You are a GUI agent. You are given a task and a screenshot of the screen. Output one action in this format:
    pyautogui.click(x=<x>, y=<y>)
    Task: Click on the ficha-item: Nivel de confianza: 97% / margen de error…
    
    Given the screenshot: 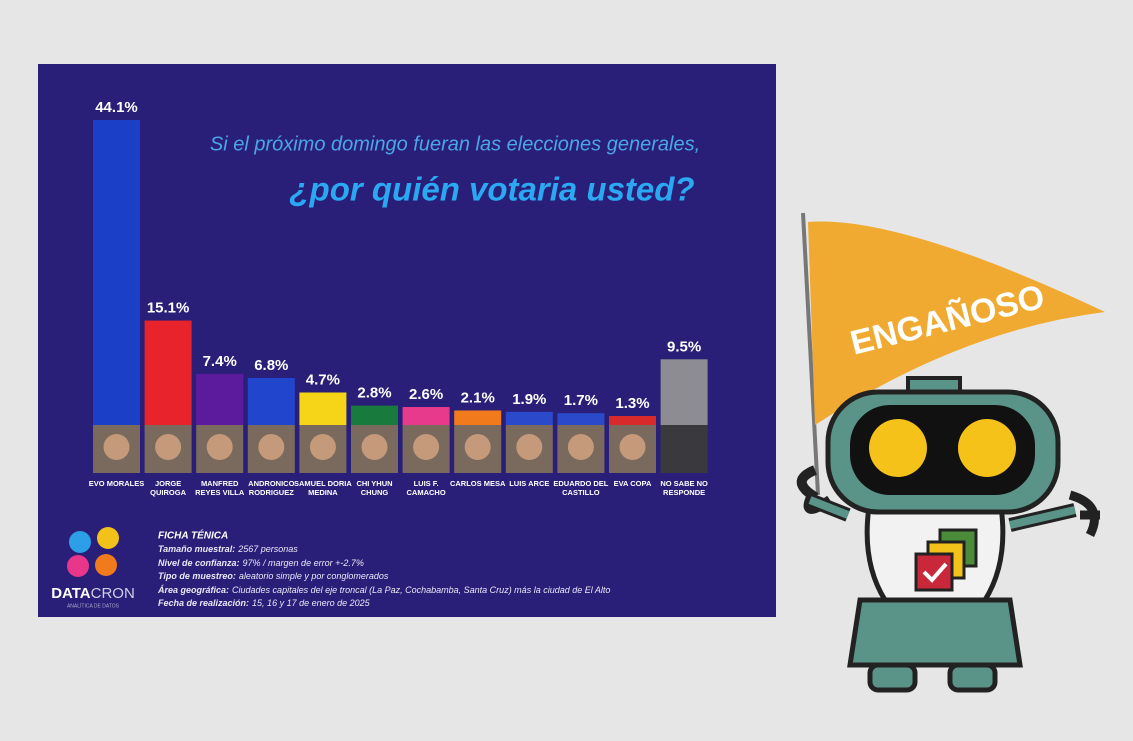 What is the action you would take?
    pyautogui.click(x=261, y=563)
    